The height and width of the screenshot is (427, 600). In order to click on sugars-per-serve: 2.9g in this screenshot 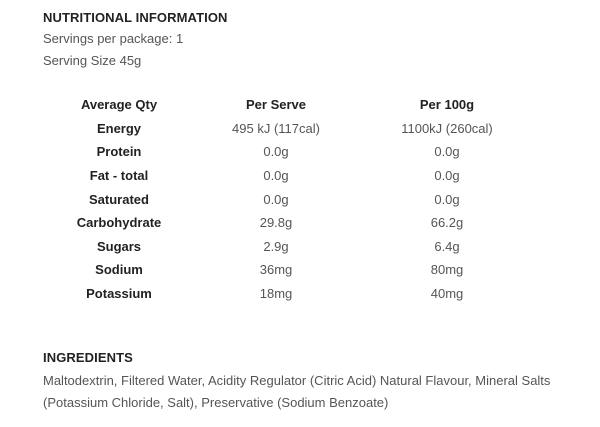, I will do `click(276, 246)`.